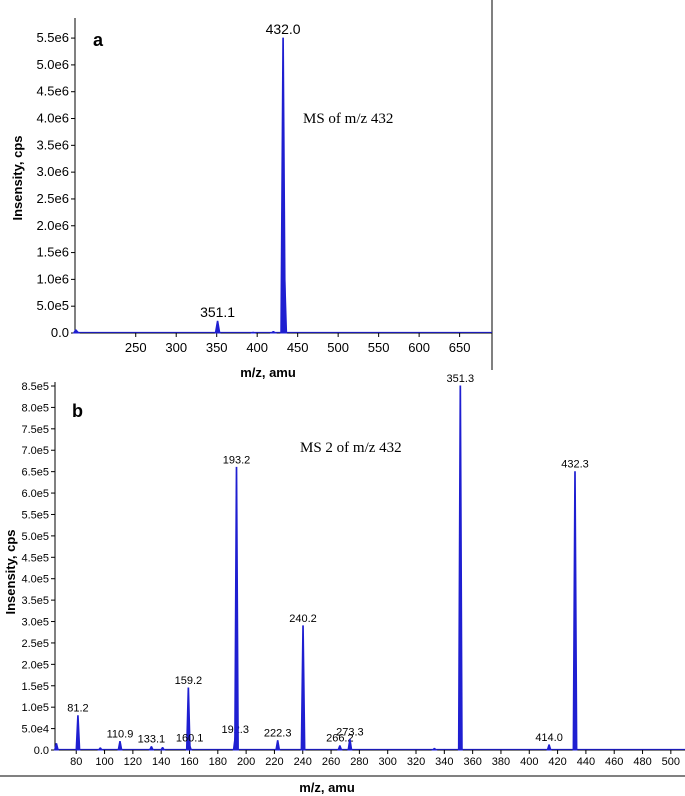  I want to click on x-tick-label: 350, so click(217, 347).